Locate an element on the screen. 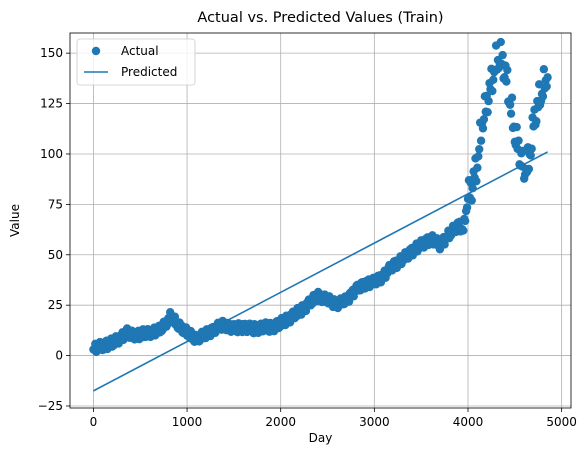 This screenshot has height=455, width=582. legend: Actual Predicted is located at coordinates (136, 62).